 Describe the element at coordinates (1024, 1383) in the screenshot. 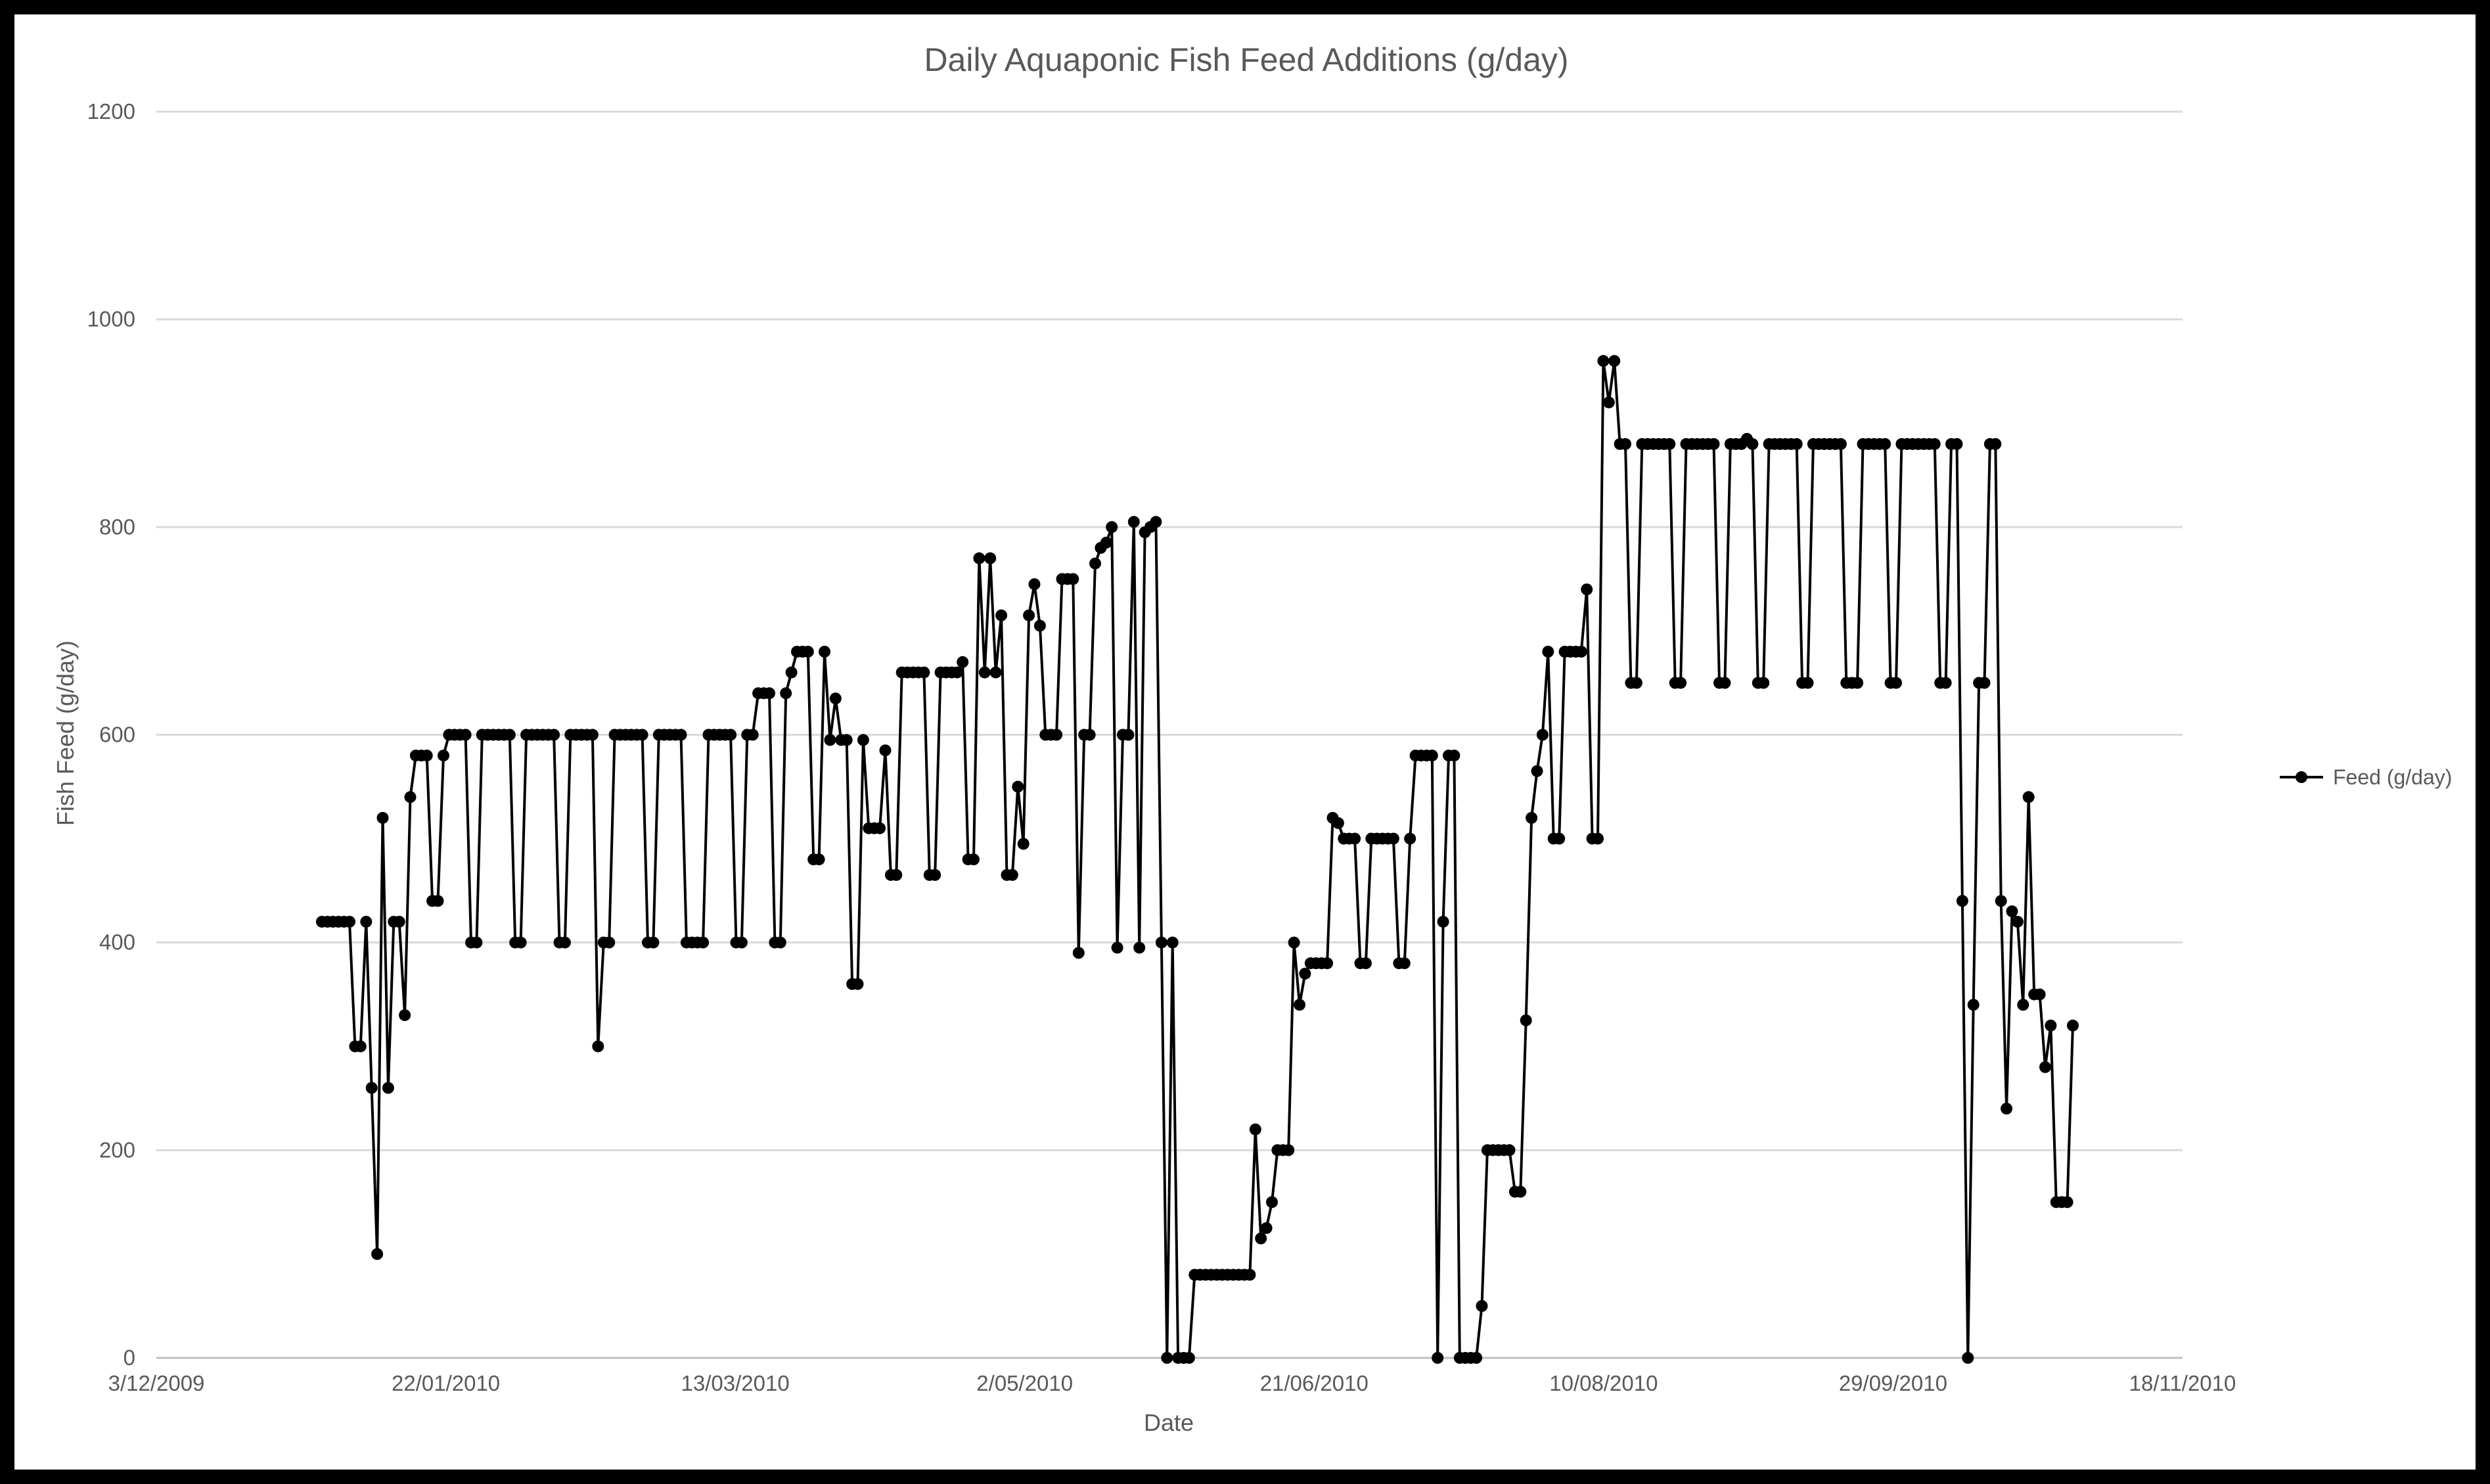

I see `x-tick-label: 2/05/2010` at that location.